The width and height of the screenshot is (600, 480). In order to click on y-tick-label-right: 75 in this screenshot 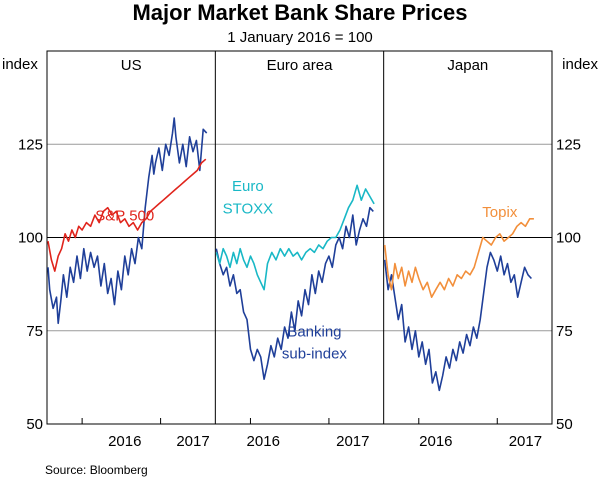, I will do `click(564, 331)`.